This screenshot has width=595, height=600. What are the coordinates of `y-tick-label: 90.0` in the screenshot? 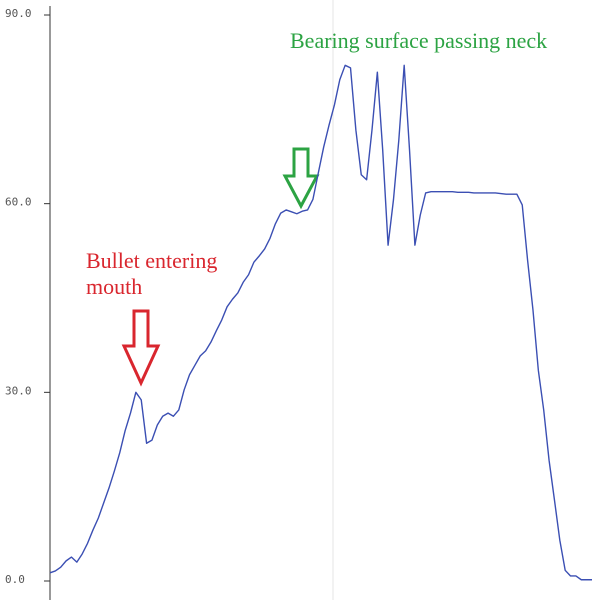 It's located at (18, 13).